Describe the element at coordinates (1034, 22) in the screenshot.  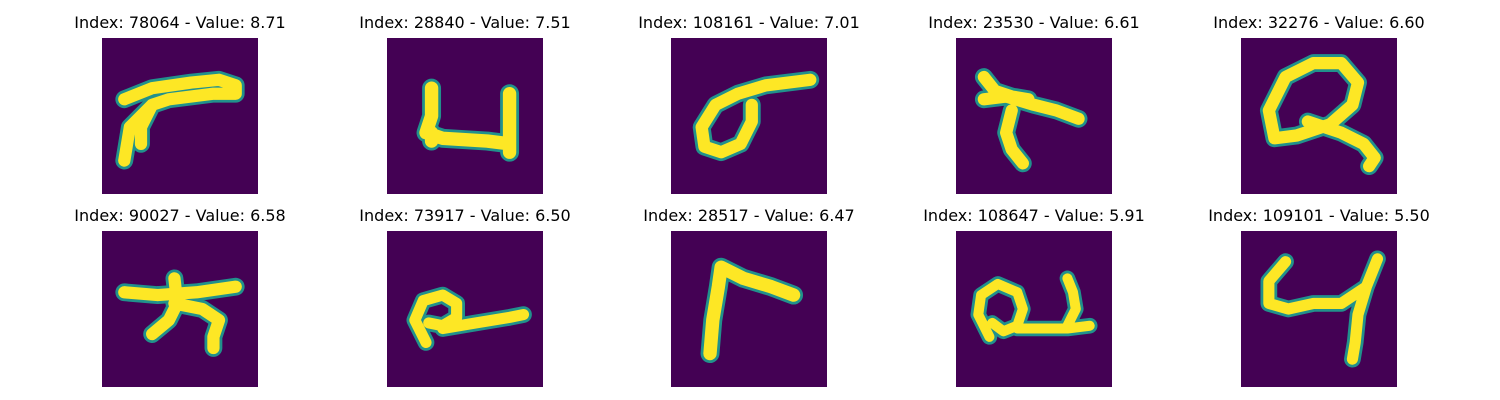
I see `panel-title: Index: 23530 - Value: 6.61` at that location.